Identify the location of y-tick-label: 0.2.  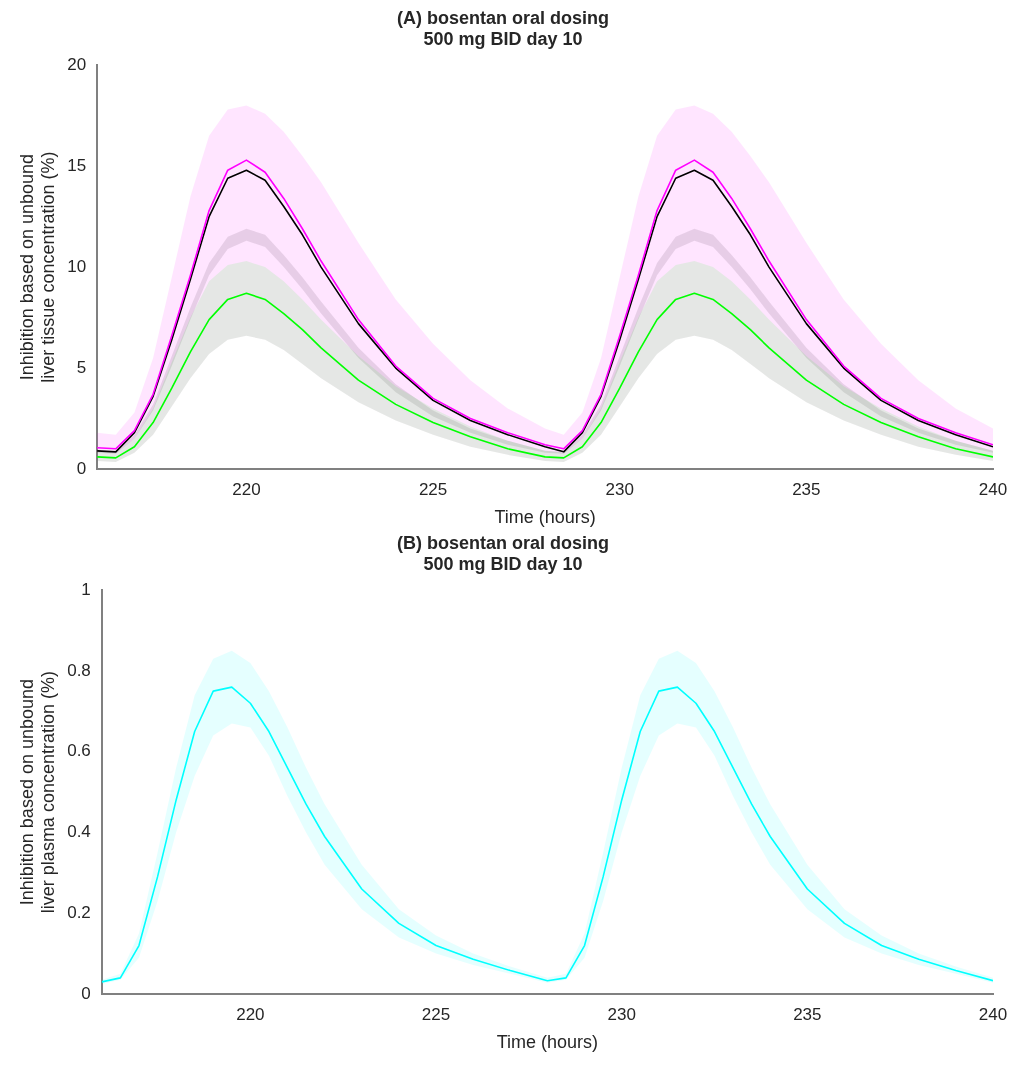
(79, 912).